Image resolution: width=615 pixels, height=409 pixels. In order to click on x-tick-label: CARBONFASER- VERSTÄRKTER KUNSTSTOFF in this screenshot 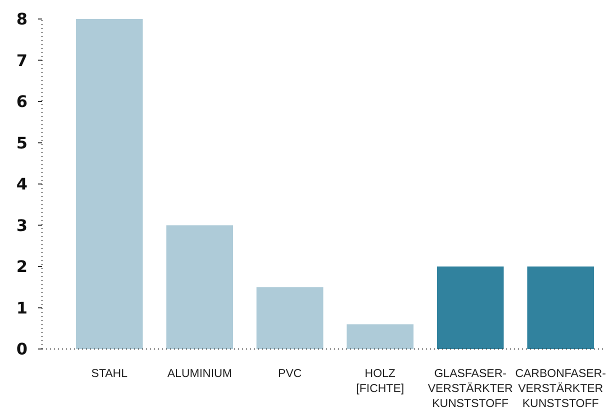, I will do `click(560, 388)`.